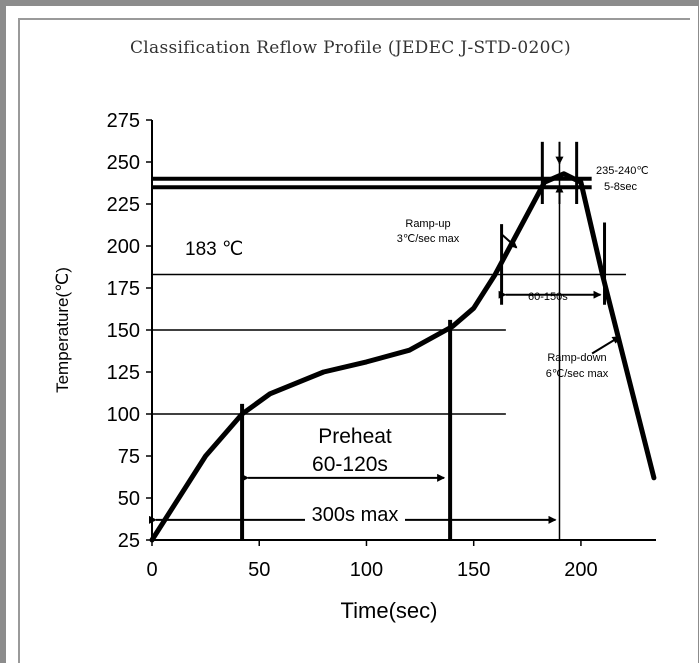  I want to click on ramp-down-label: Ramp-down, so click(576, 358).